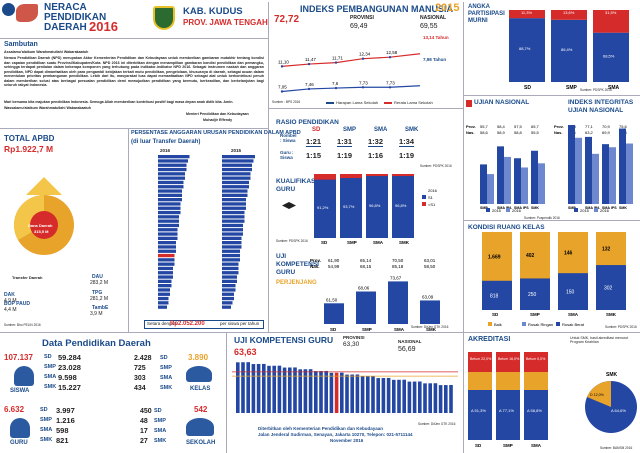  What do you see at coordinates (323, 207) in the screenshot?
I see `kualifikasi-value: 91,2%` at bounding box center [323, 207].